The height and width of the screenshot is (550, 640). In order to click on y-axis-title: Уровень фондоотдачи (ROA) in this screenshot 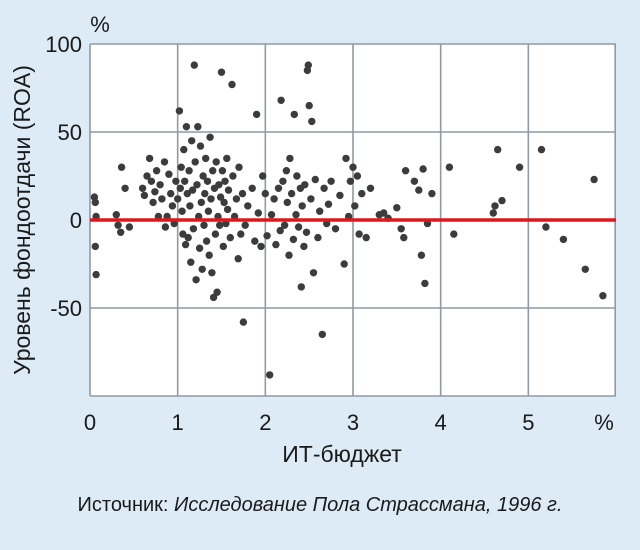, I will do `click(22, 220)`.